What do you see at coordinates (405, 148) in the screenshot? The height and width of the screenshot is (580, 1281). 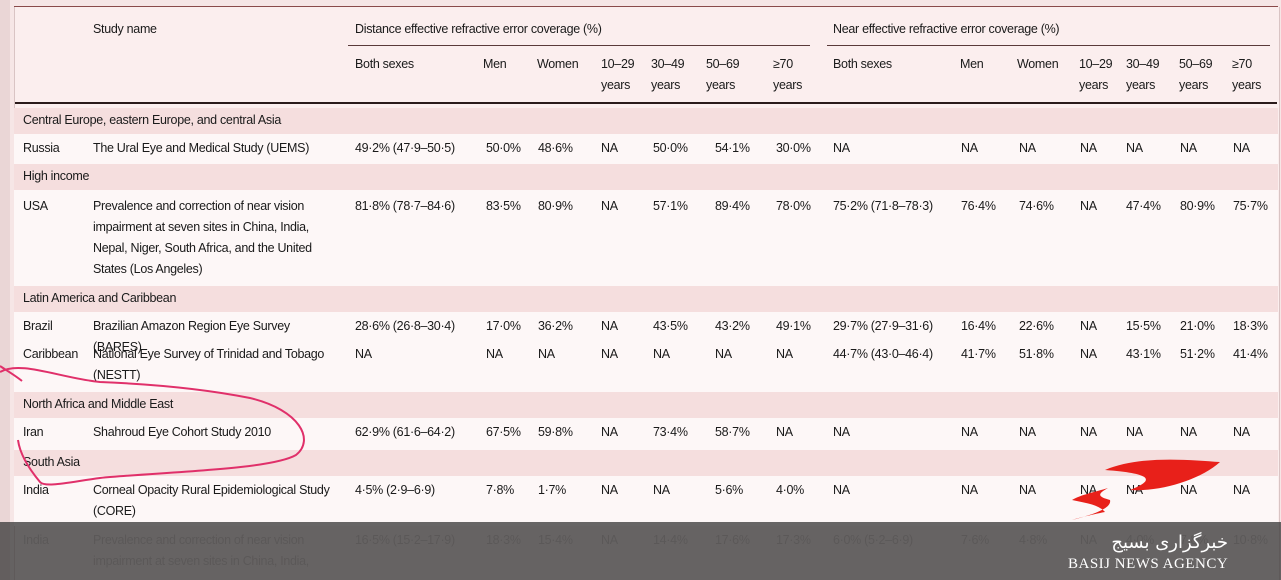 I see `distance-value: 49·2% (47·9–50·5)` at bounding box center [405, 148].